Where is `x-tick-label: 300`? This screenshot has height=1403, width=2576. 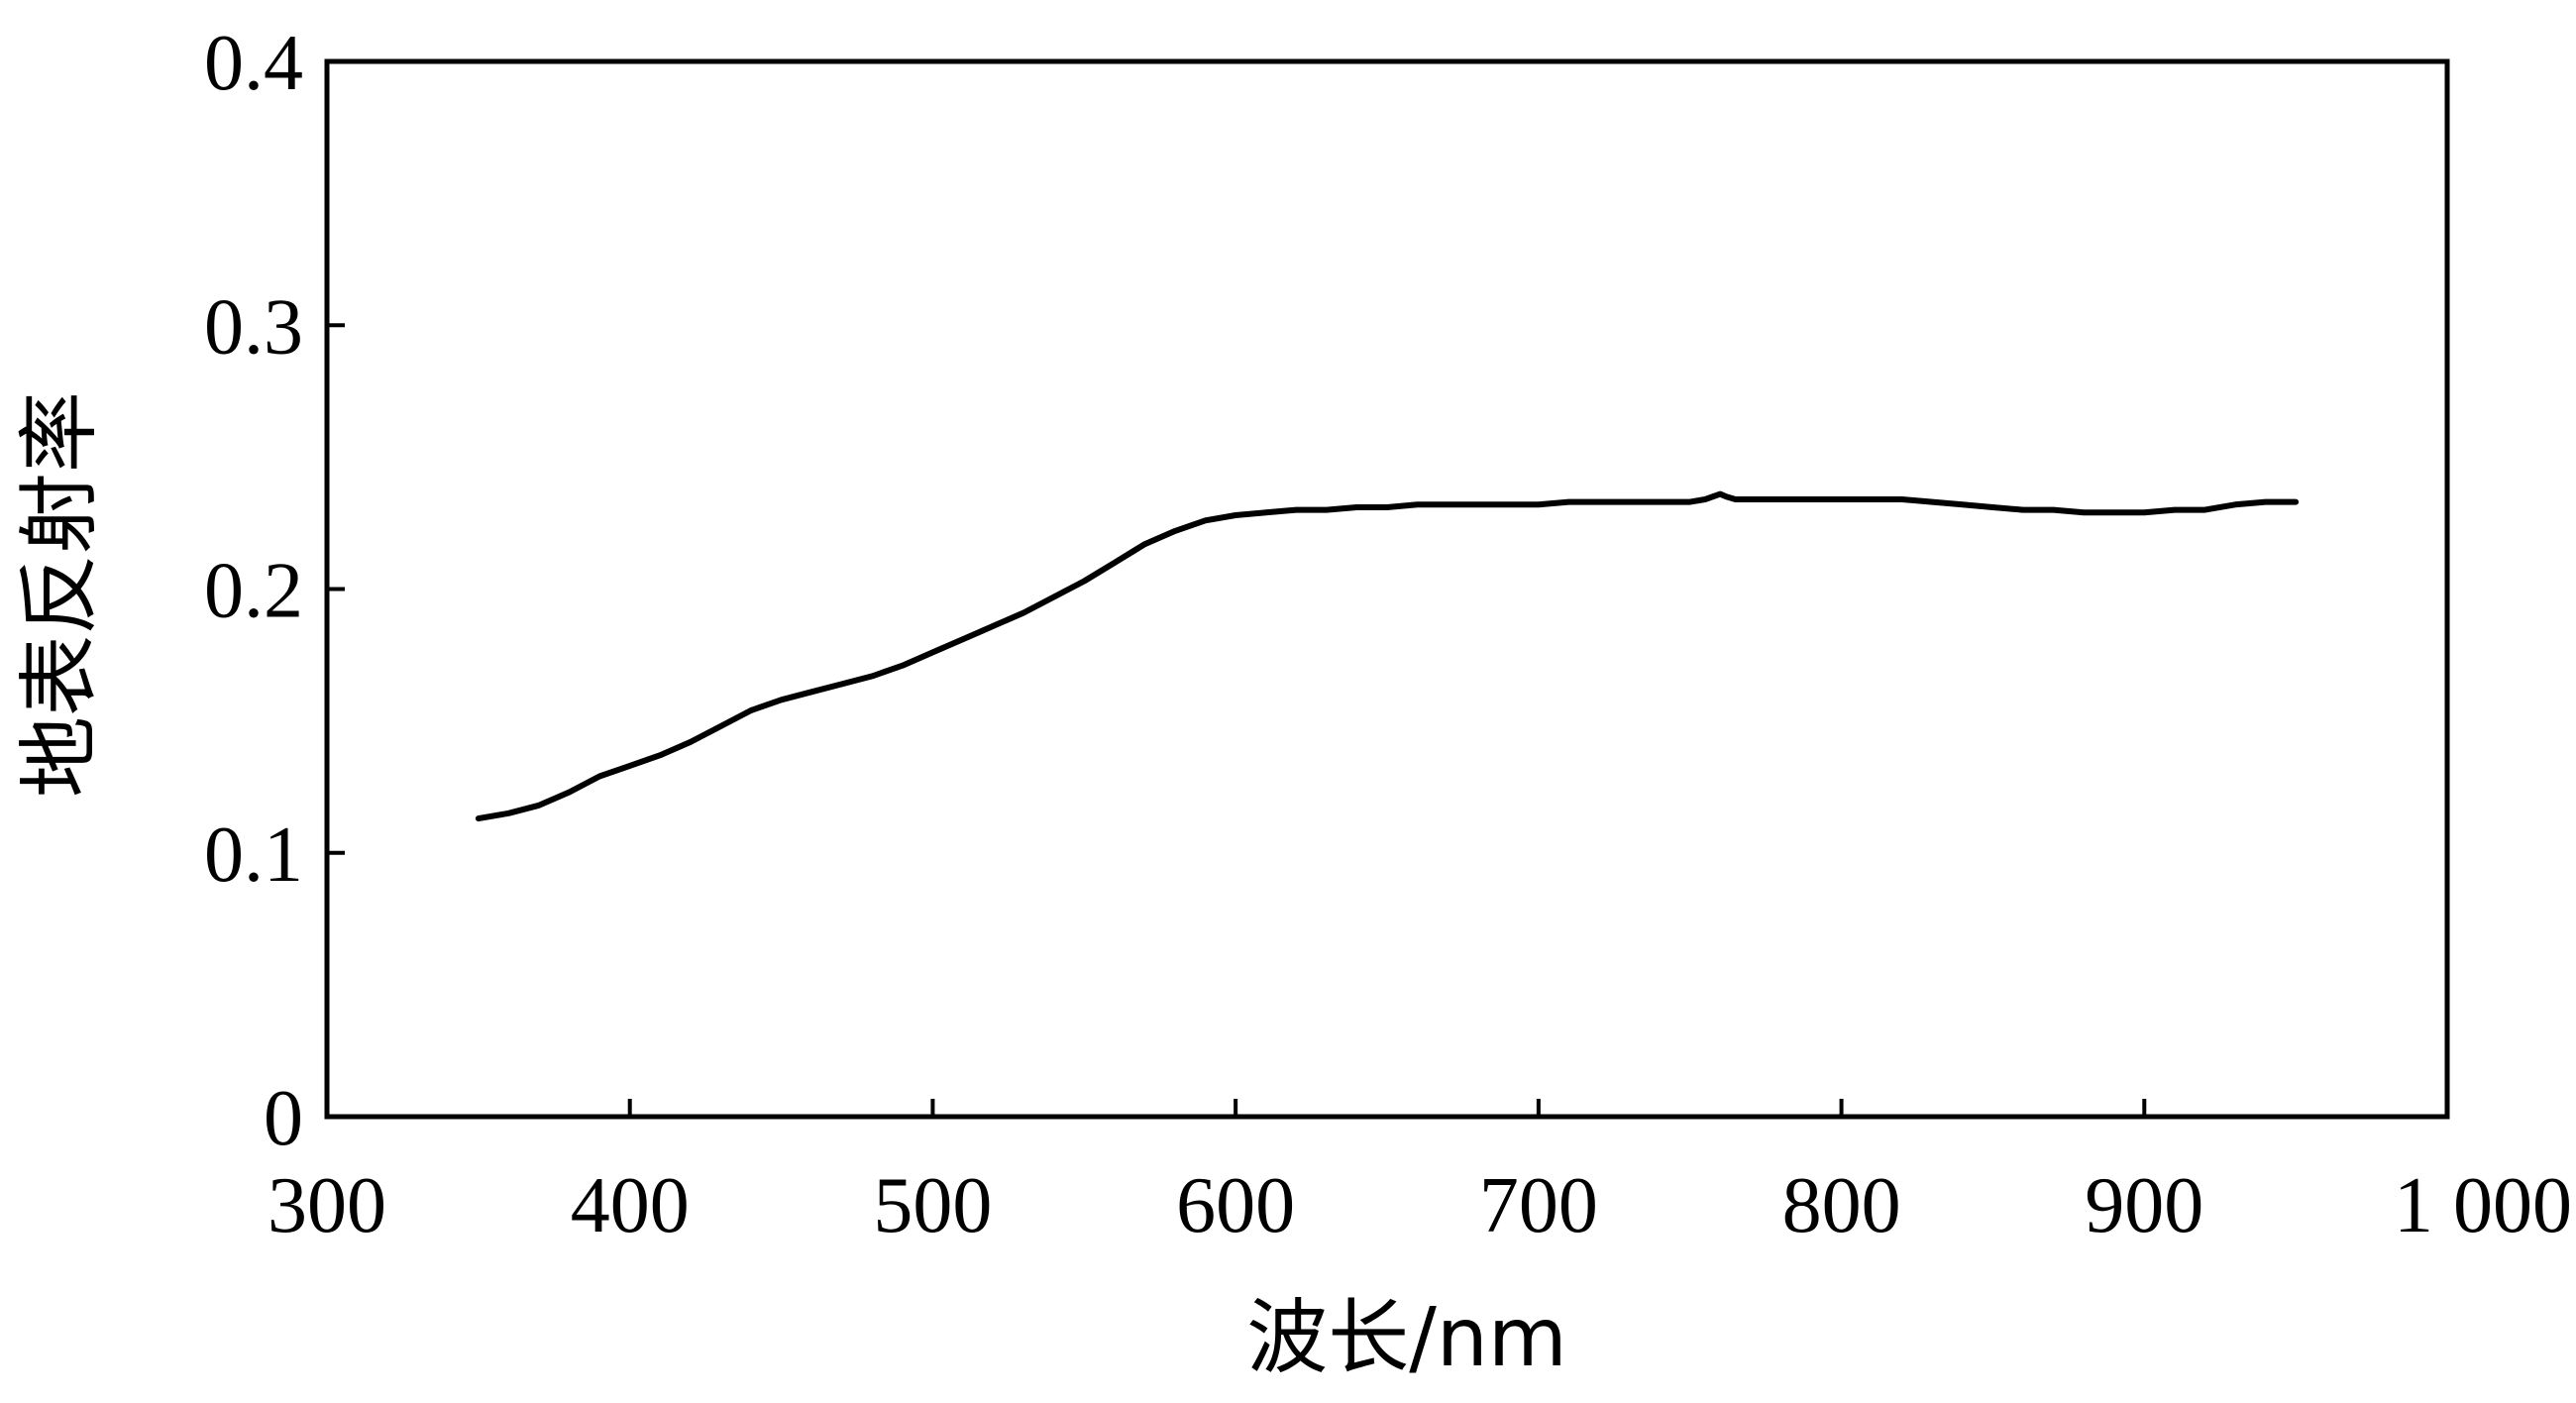
x-tick-label: 300 is located at coordinates (327, 1205).